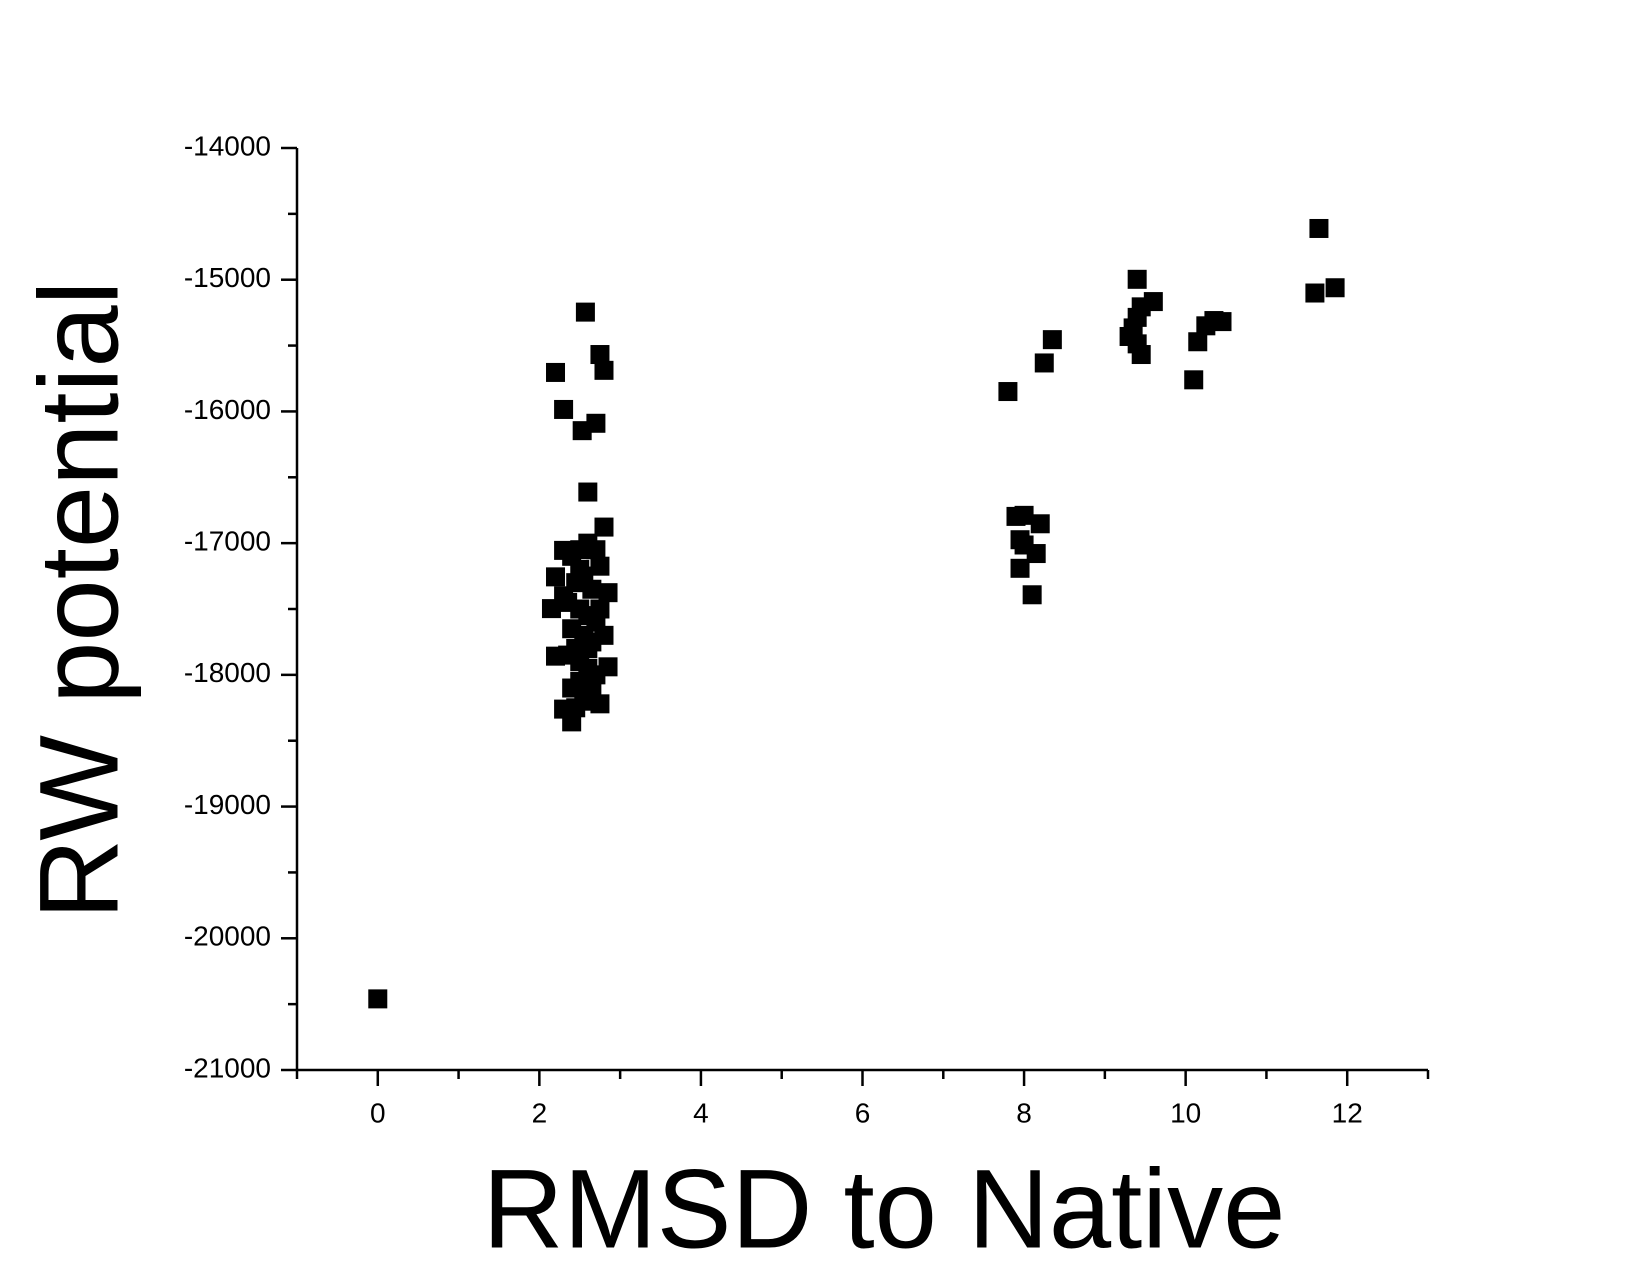  Describe the element at coordinates (227, 541) in the screenshot. I see `y-tick-label: -17000` at that location.